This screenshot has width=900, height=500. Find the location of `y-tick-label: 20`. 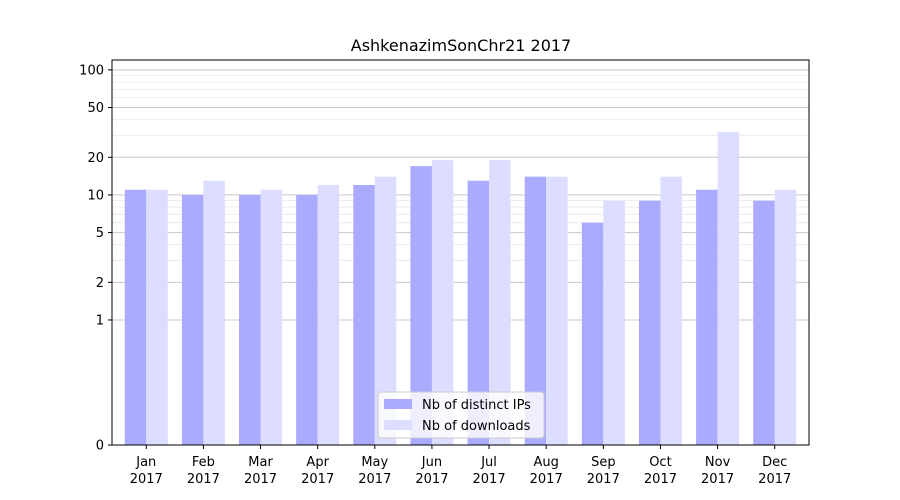

y-tick-label: 20 is located at coordinates (95, 158).